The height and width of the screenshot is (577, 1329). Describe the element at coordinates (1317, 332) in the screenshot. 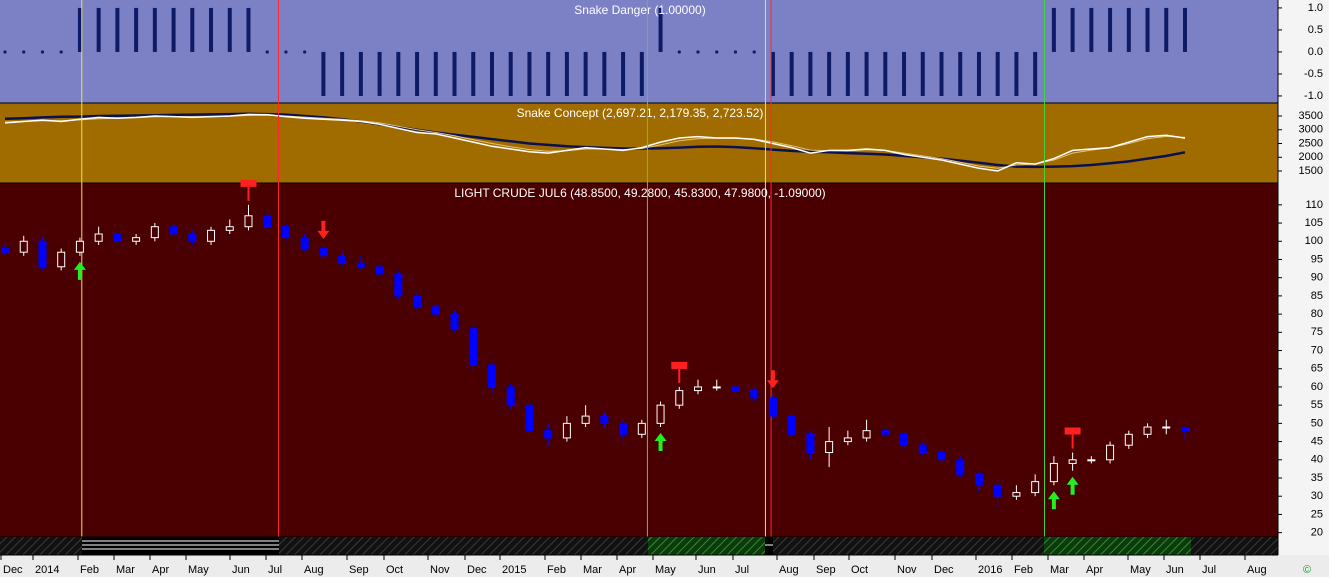

I see `y-tick-label: 75` at that location.